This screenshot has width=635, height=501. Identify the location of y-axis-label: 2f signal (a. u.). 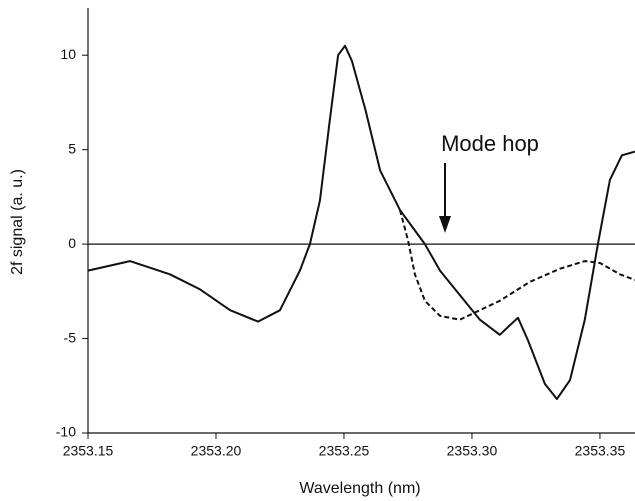
(17, 222).